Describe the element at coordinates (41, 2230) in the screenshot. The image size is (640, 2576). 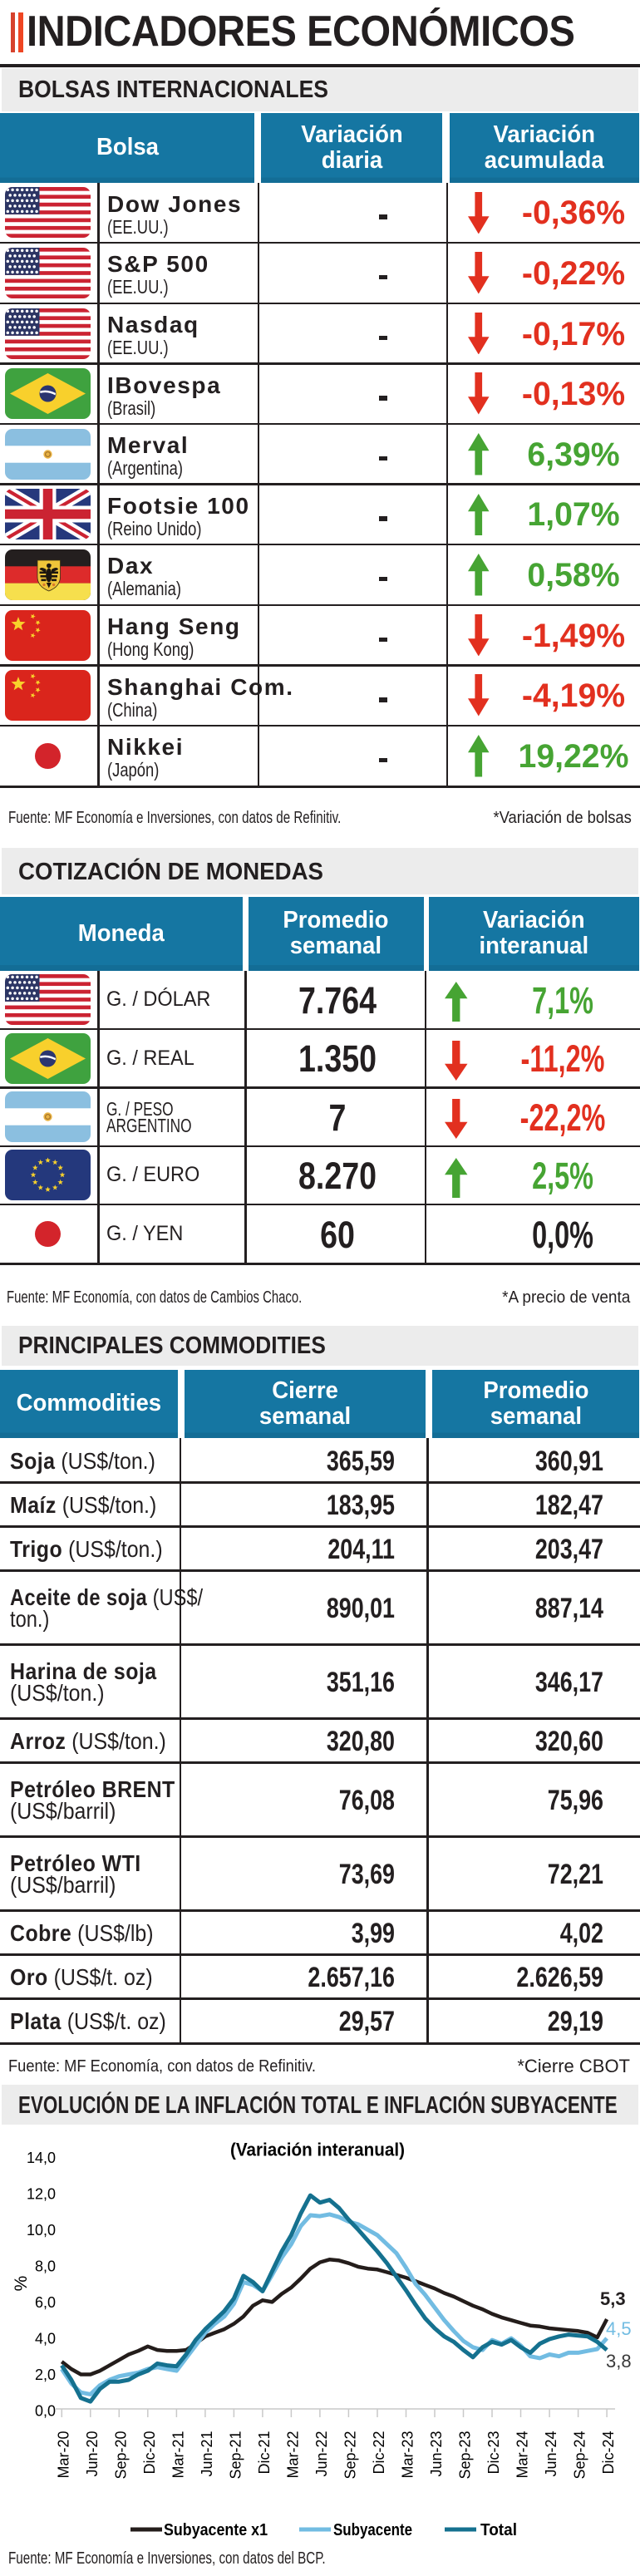
I see `svg-text: 10,0` at that location.